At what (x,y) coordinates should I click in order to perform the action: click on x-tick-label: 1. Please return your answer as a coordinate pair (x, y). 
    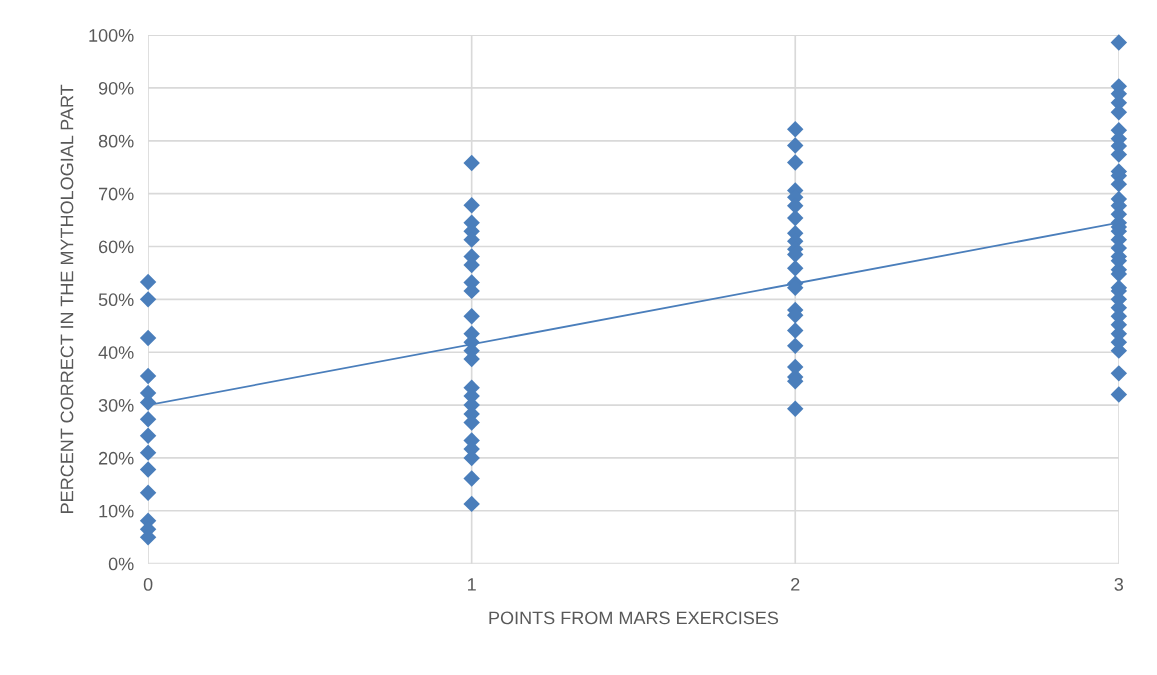
    Looking at the image, I should click on (472, 584).